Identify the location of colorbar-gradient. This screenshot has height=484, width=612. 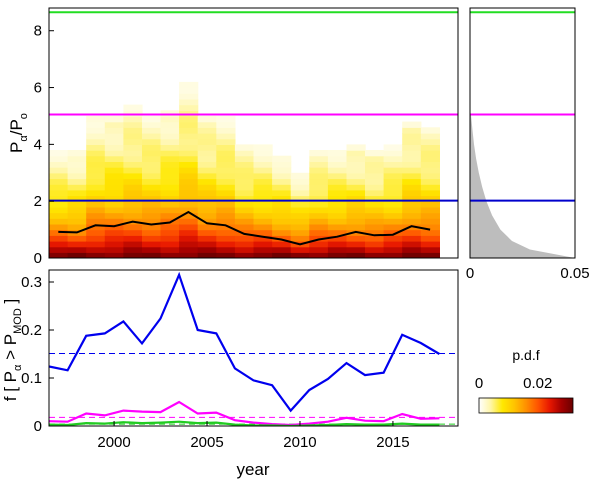
(526, 405).